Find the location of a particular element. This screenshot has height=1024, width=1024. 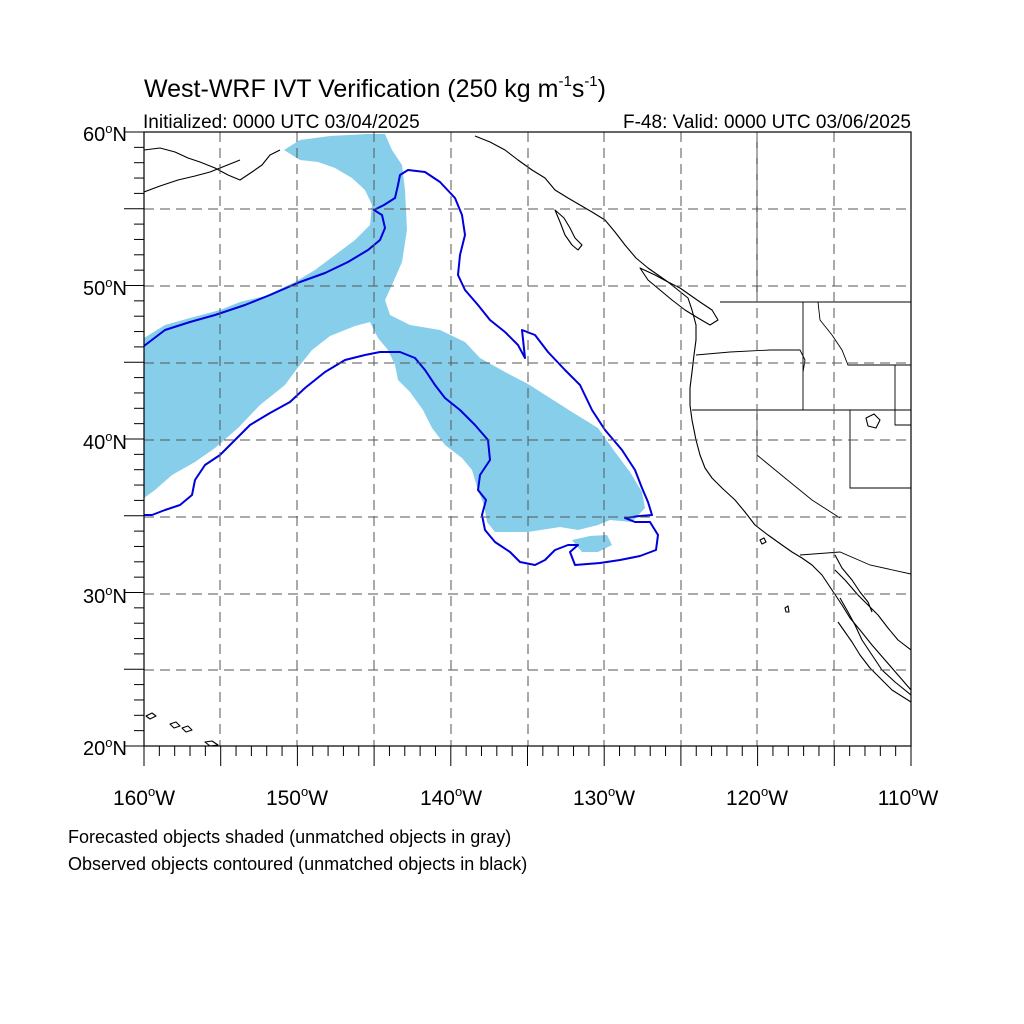

coastline-alaska-west is located at coordinates (212, 164).